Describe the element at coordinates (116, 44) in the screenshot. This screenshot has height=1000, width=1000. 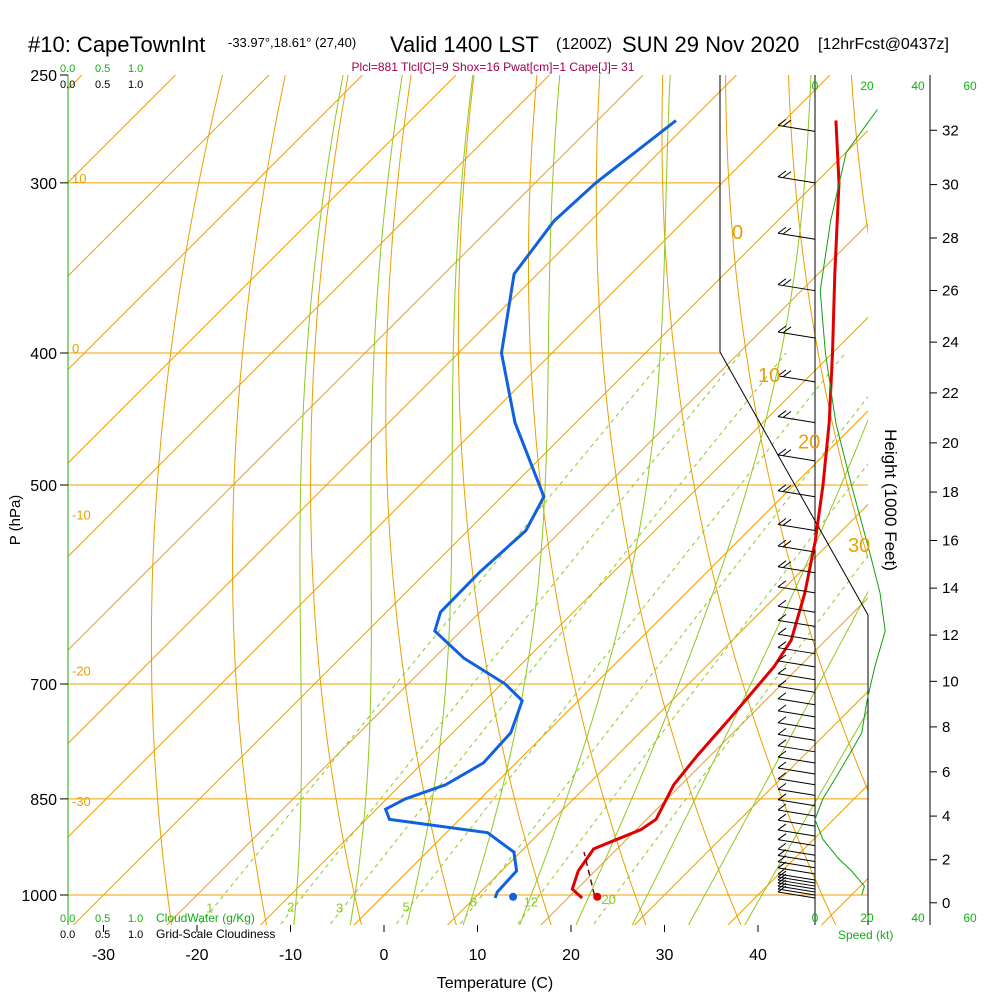
I see `station-title: #10: CapeTownInt` at that location.